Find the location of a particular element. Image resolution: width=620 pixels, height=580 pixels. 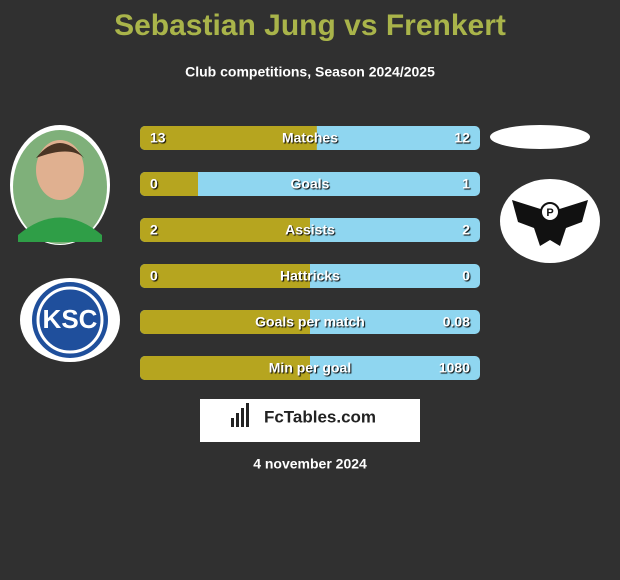

club-logo-left: KSC is located at coordinates (70, 320).